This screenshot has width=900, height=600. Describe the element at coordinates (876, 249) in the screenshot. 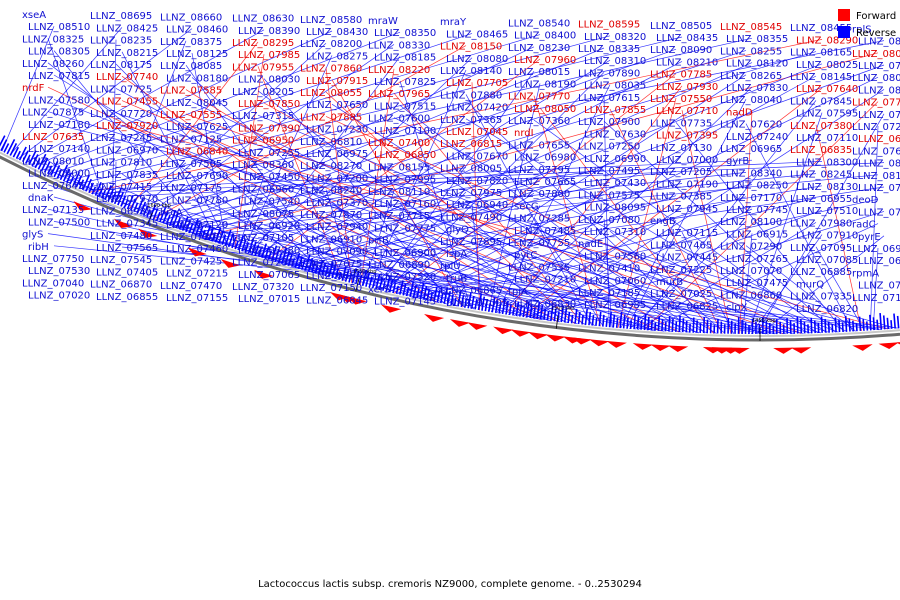

I see `gene-label: LLNZ_06905` at that location.